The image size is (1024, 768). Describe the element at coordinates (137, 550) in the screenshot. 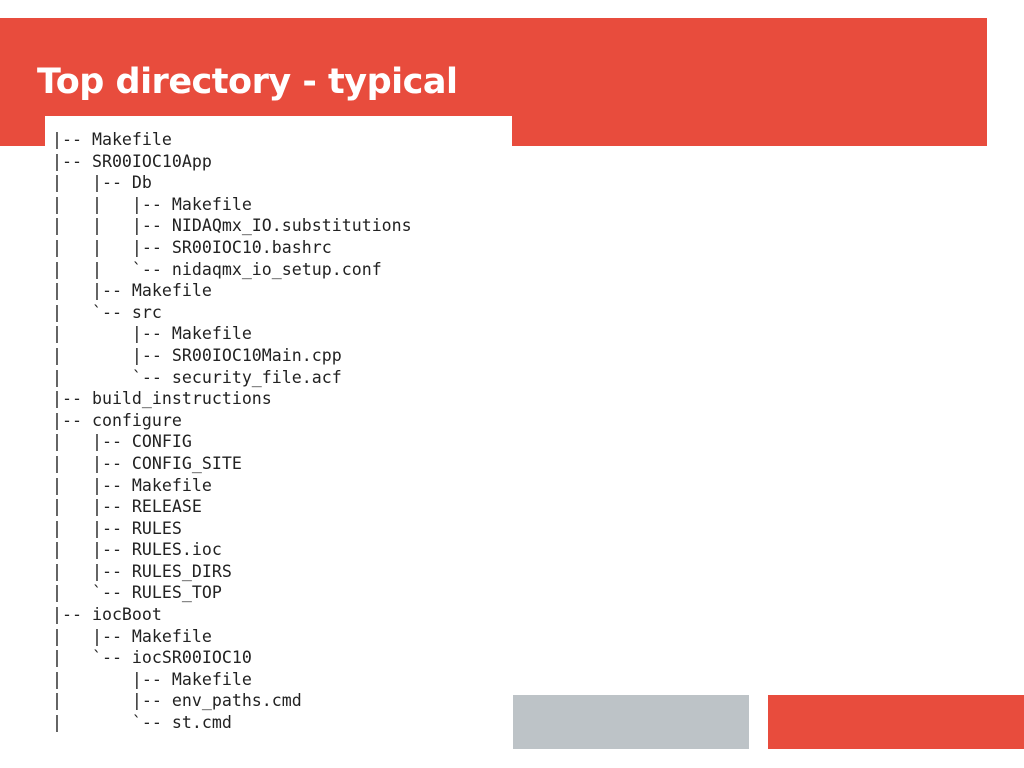

I see `tree-line: | |-- RULES.ioc` at that location.